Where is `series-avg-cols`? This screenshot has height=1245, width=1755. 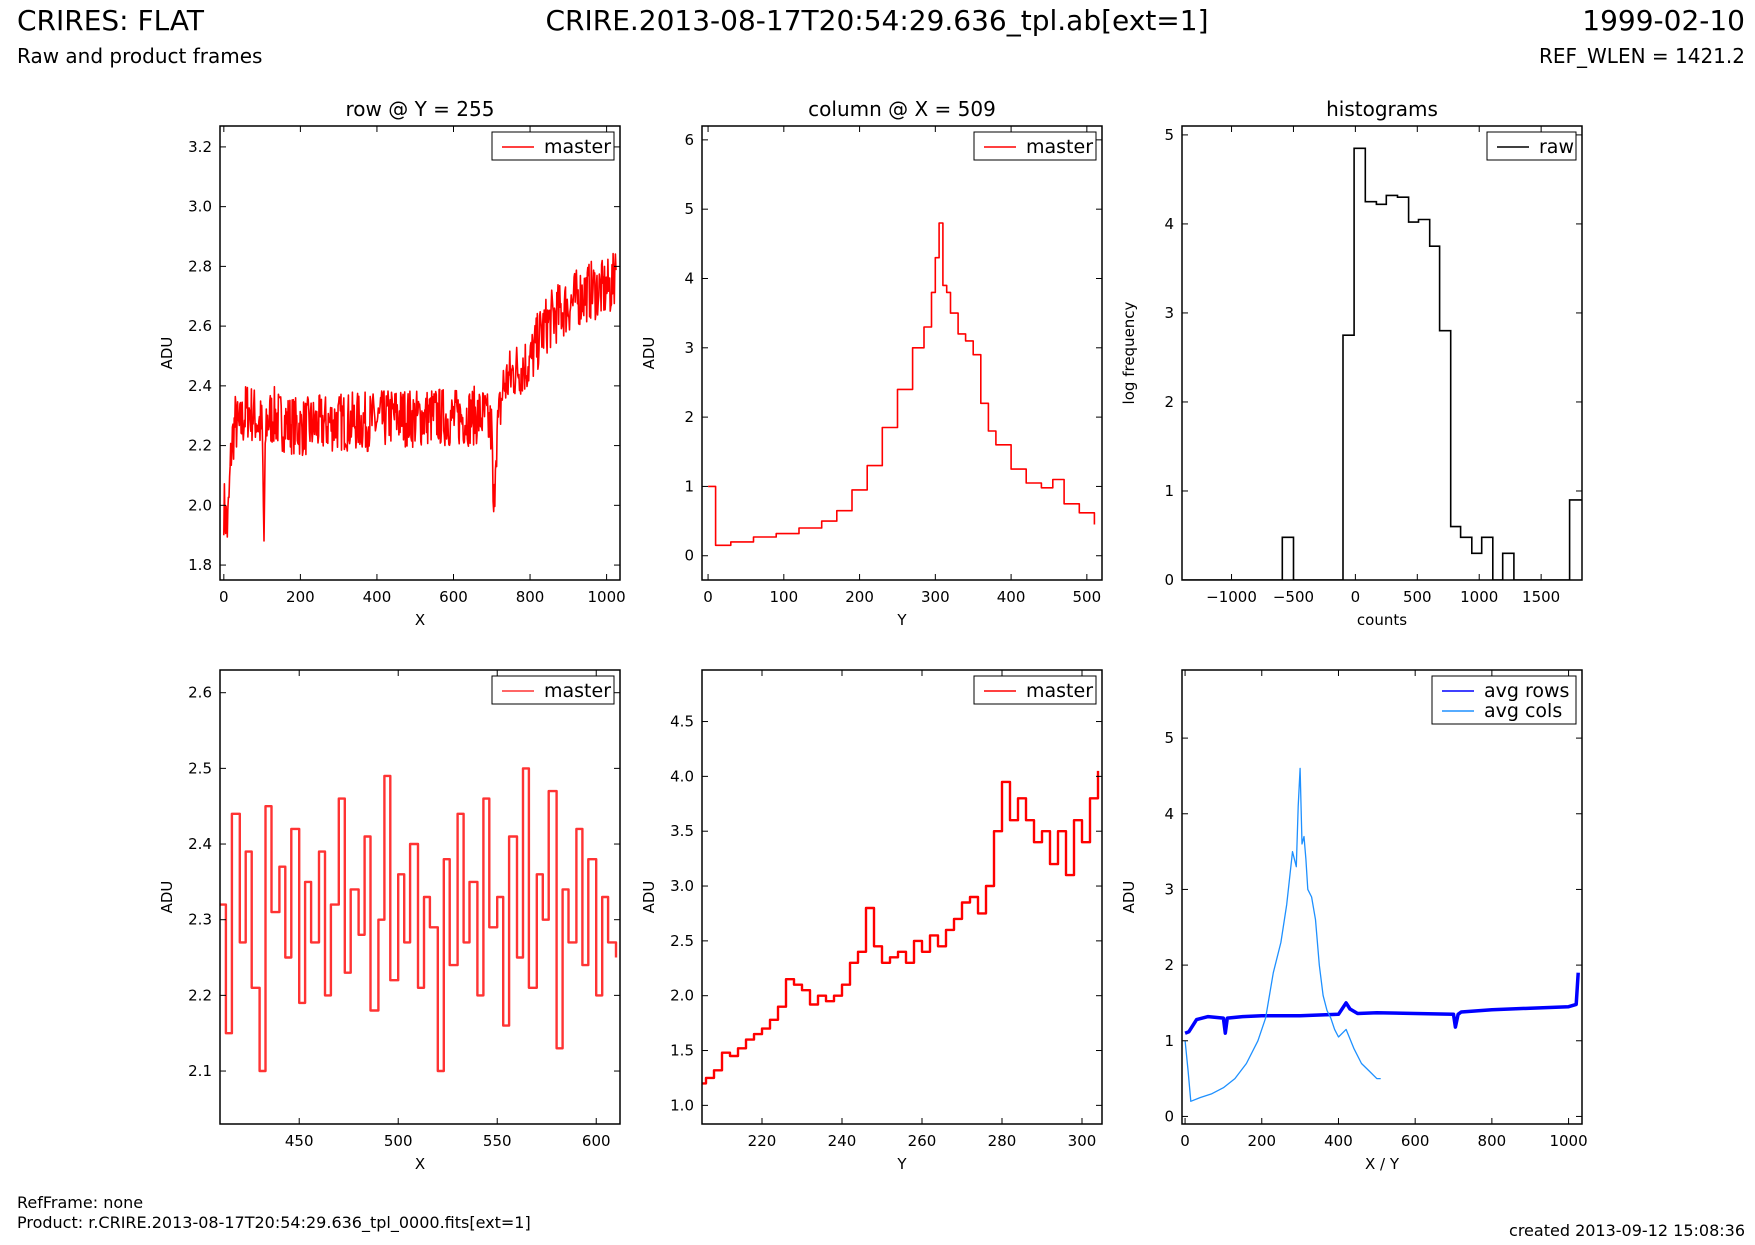
series-avg-cols is located at coordinates (1282, 934).